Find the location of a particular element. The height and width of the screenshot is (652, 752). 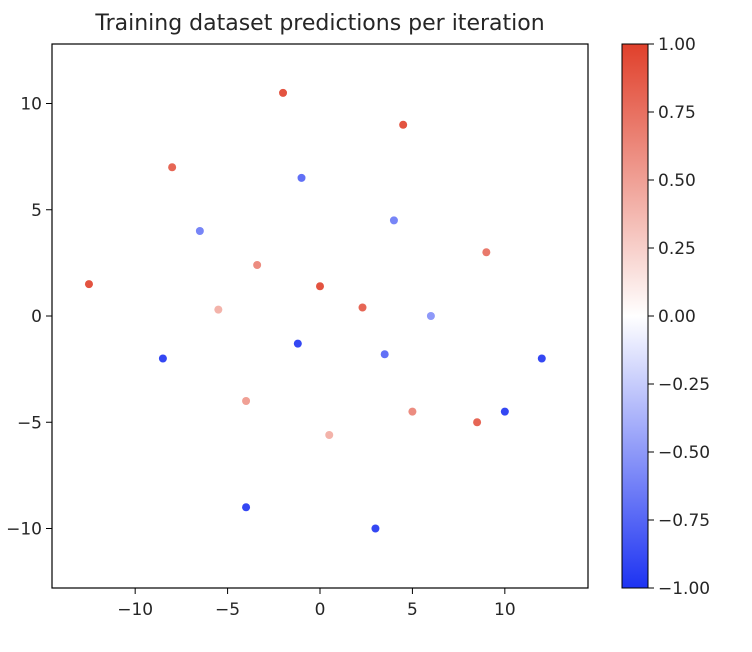

colorbar is located at coordinates (635, 316).